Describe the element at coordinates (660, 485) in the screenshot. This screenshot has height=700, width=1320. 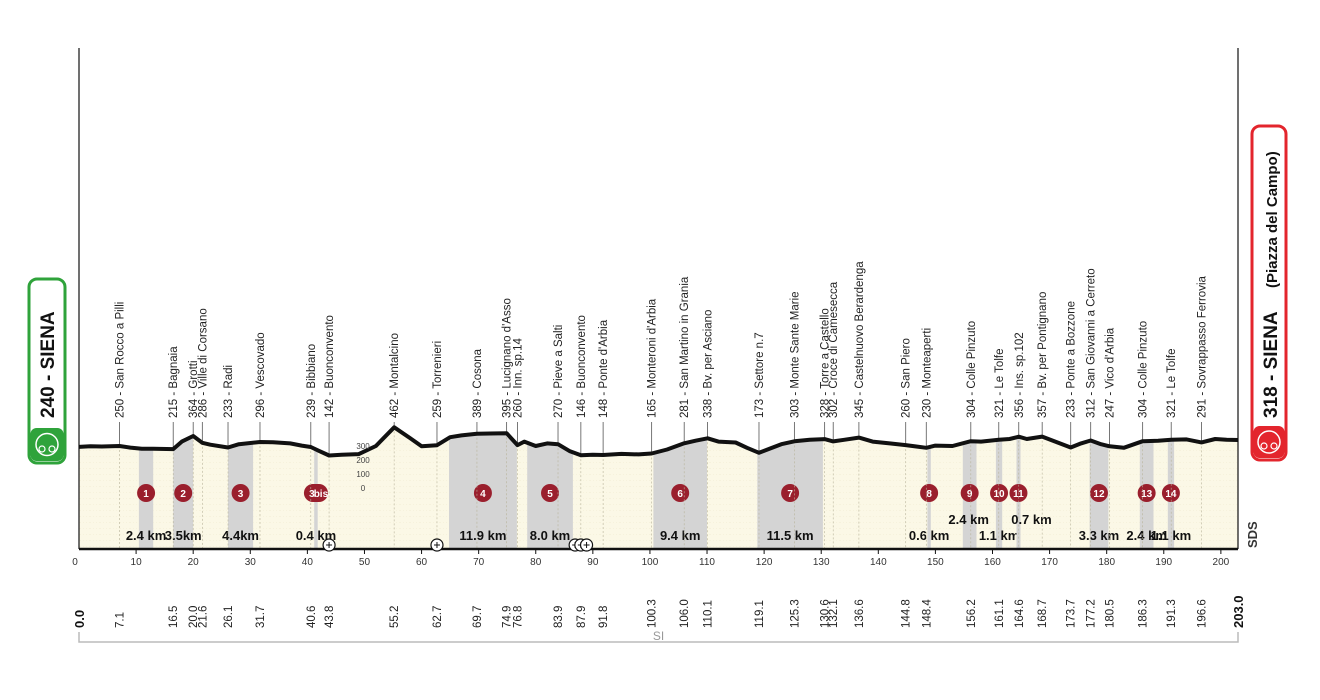
I see `waypoint-lines-layer` at that location.